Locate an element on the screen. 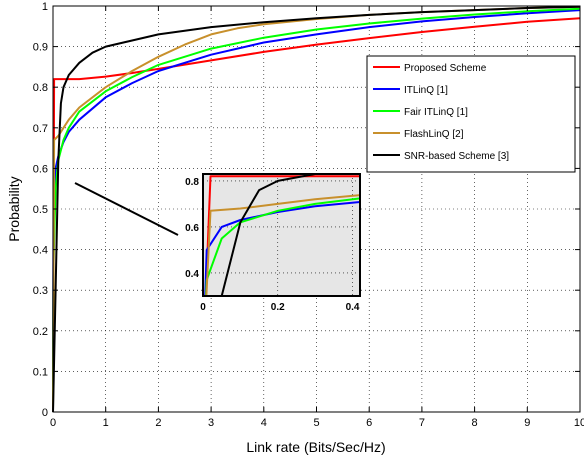 The image size is (584, 461). x-tick-label: 0 is located at coordinates (53, 423).